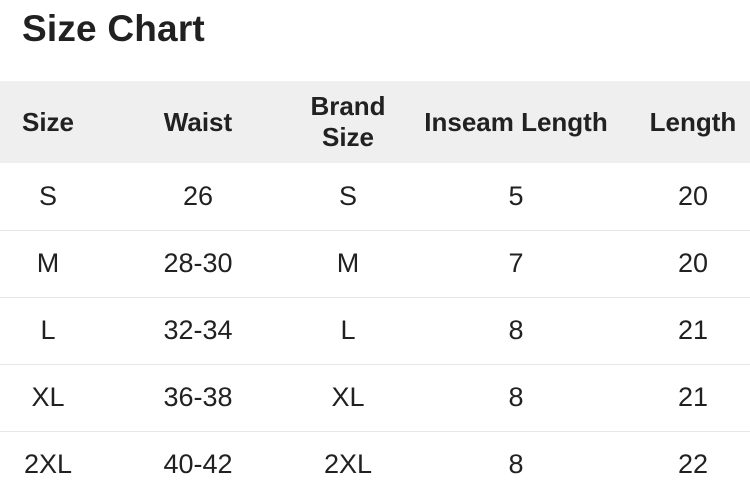 This screenshot has width=750, height=498. What do you see at coordinates (516, 195) in the screenshot?
I see `table-cell: 5` at bounding box center [516, 195].